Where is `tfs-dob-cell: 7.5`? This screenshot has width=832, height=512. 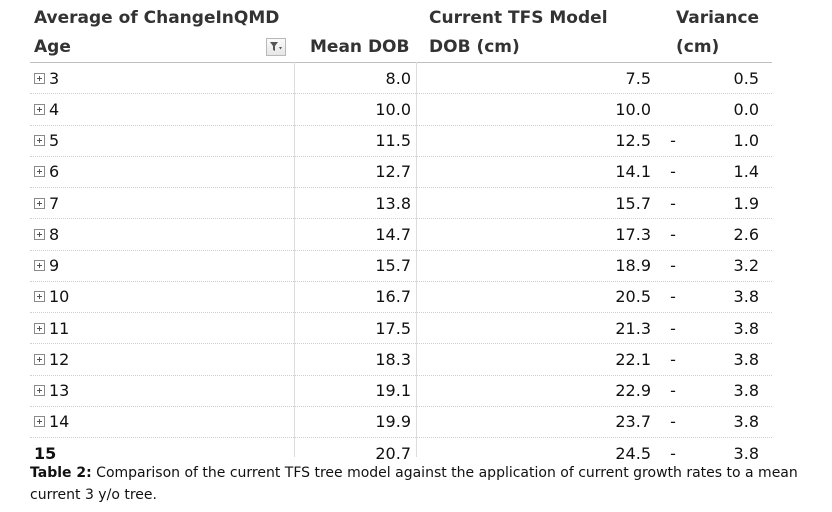 tfs-dob-cell: 7.5 is located at coordinates (638, 78).